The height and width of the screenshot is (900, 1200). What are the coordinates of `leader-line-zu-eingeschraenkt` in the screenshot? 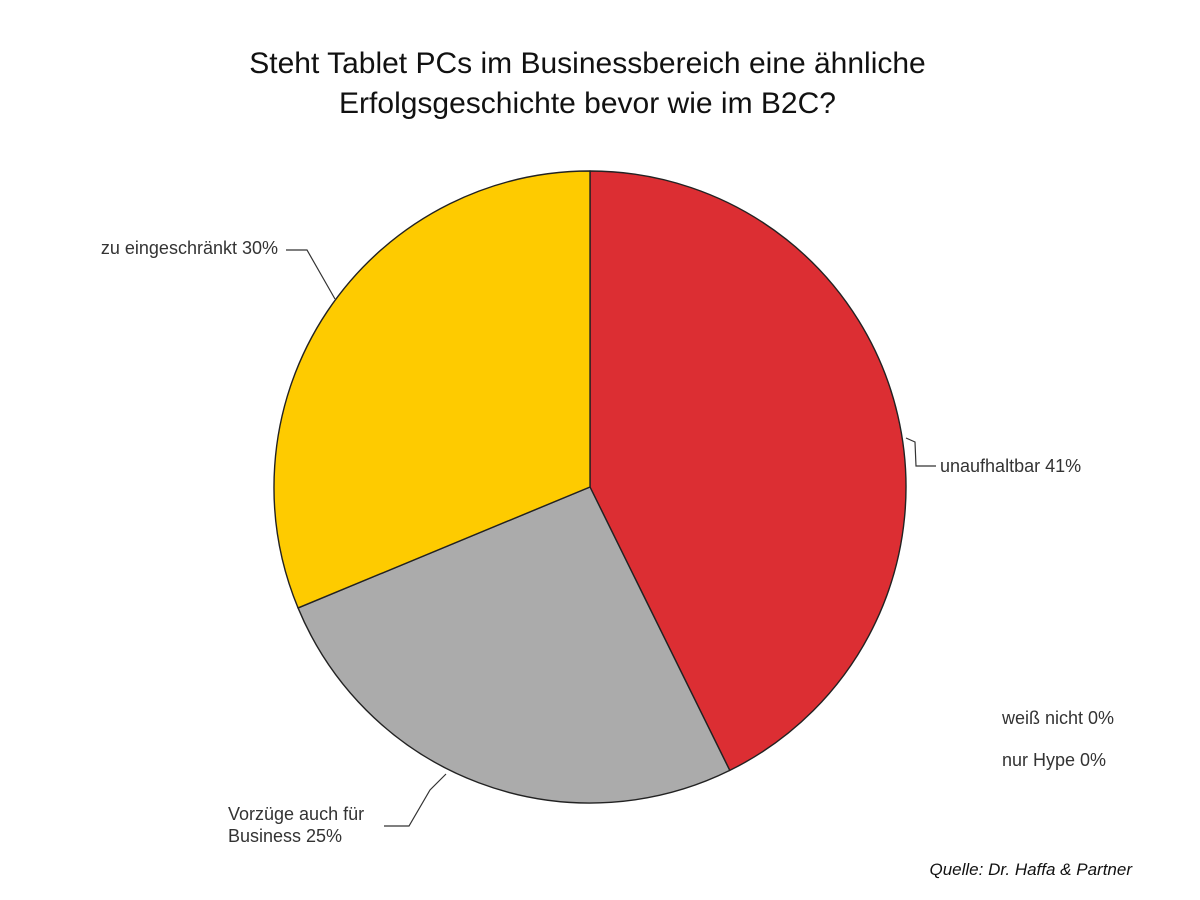 It's located at (311, 274).